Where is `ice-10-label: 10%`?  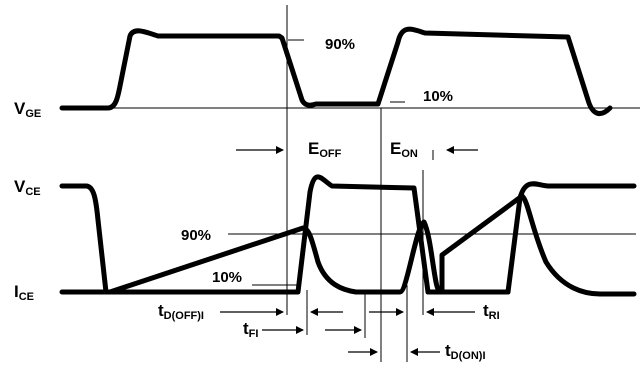 ice-10-label: 10% is located at coordinates (227, 277).